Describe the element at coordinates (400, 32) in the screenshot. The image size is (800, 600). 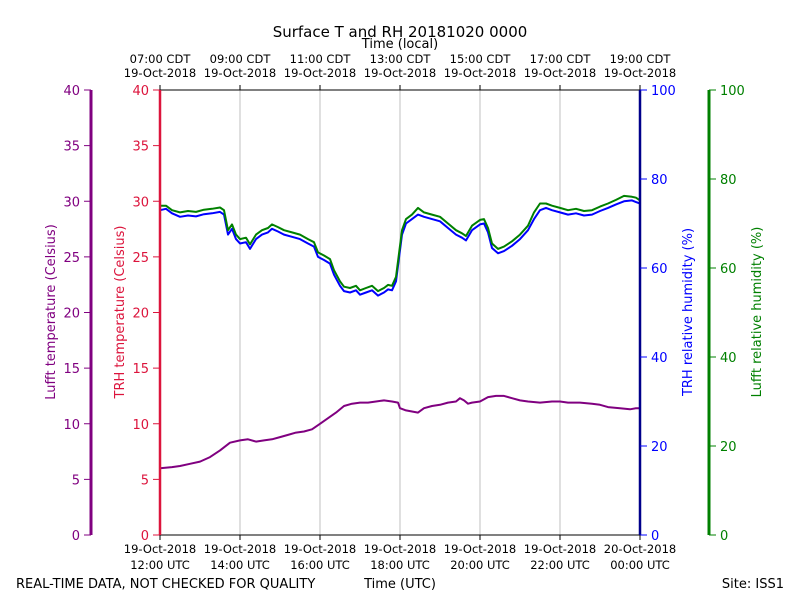
I see `chart-title: Surface T and RH 20181020 0000` at that location.